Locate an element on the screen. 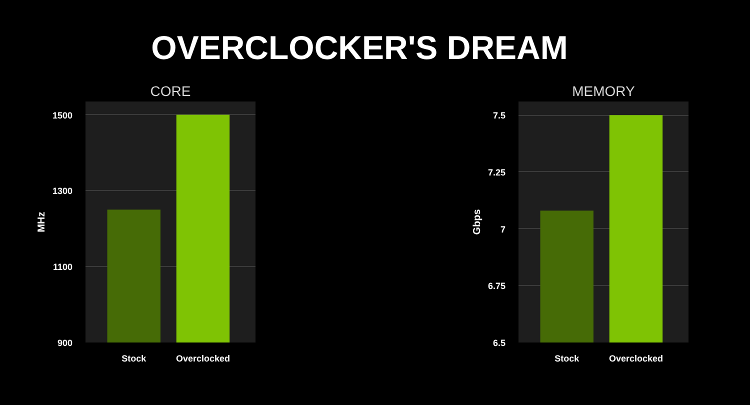 The image size is (750, 405). y-tick-label: 6.5 is located at coordinates (499, 343).